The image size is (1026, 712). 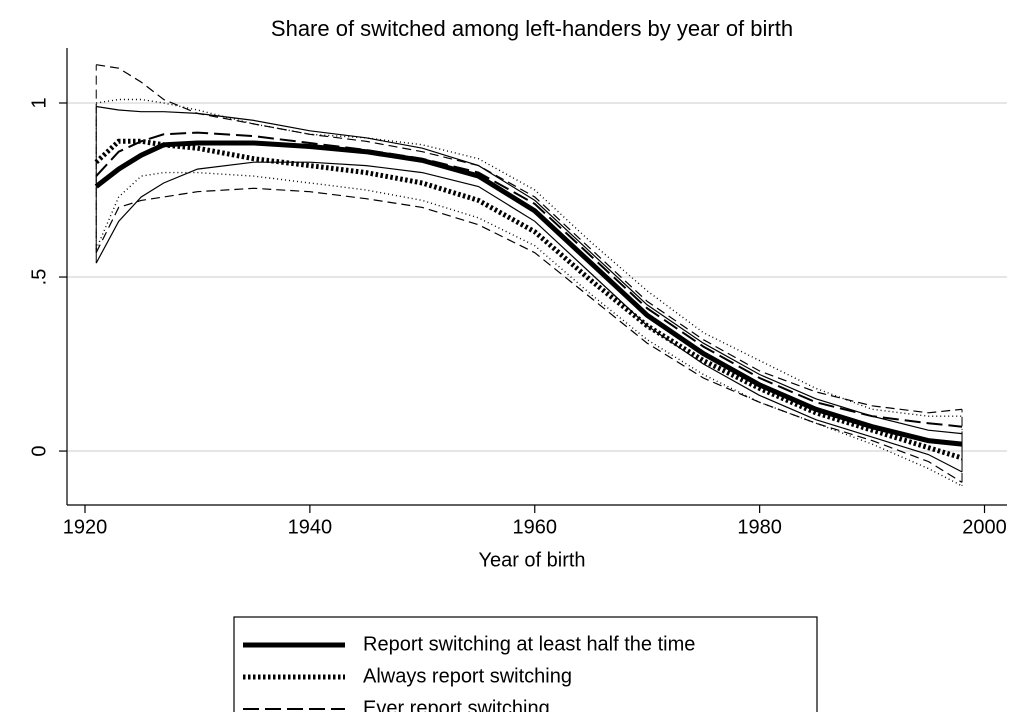 I want to click on legend-label: Report switching at least half the time, so click(x=529, y=644).